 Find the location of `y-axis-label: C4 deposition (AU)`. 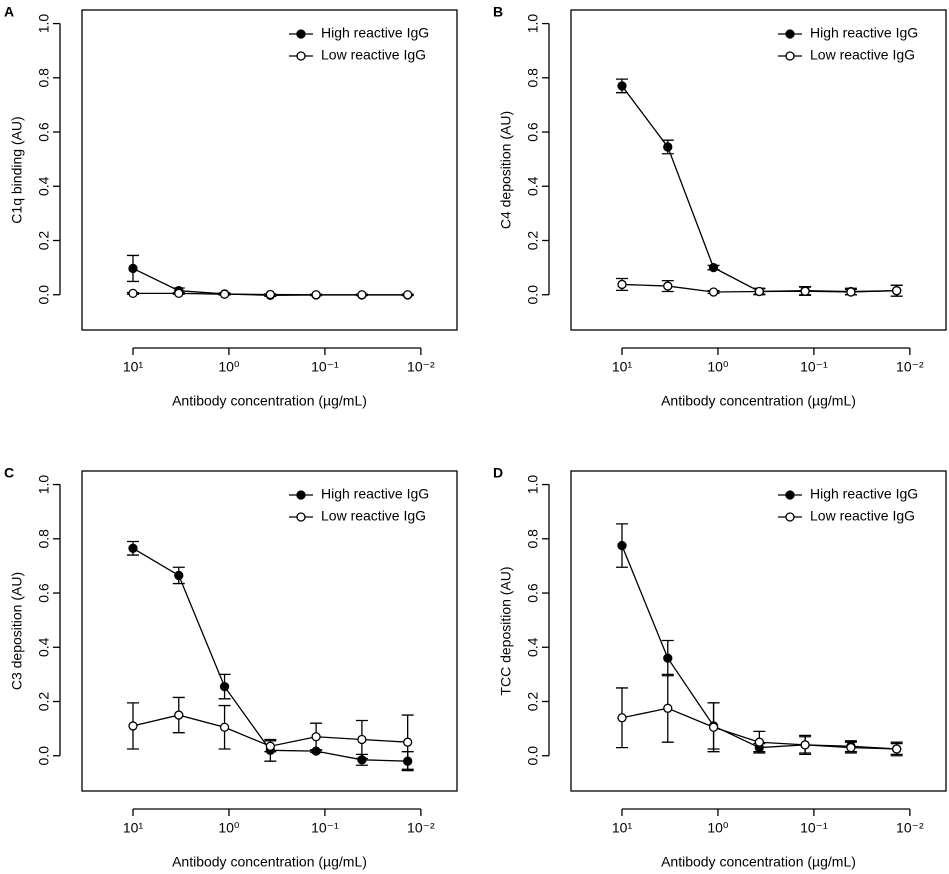

y-axis-label: C4 deposition (AU) is located at coordinates (506, 170).